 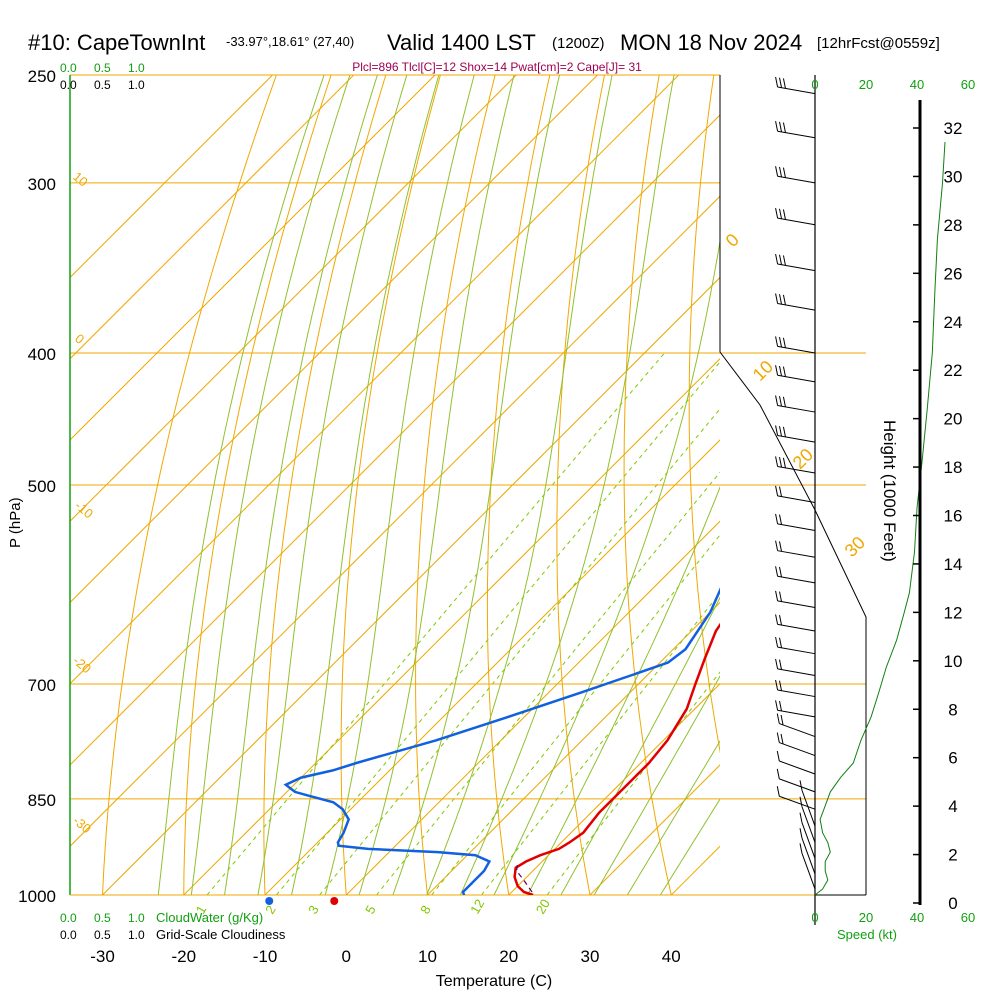 What do you see at coordinates (968, 917) in the screenshot?
I see `speed-bottom-tick: 60` at bounding box center [968, 917].